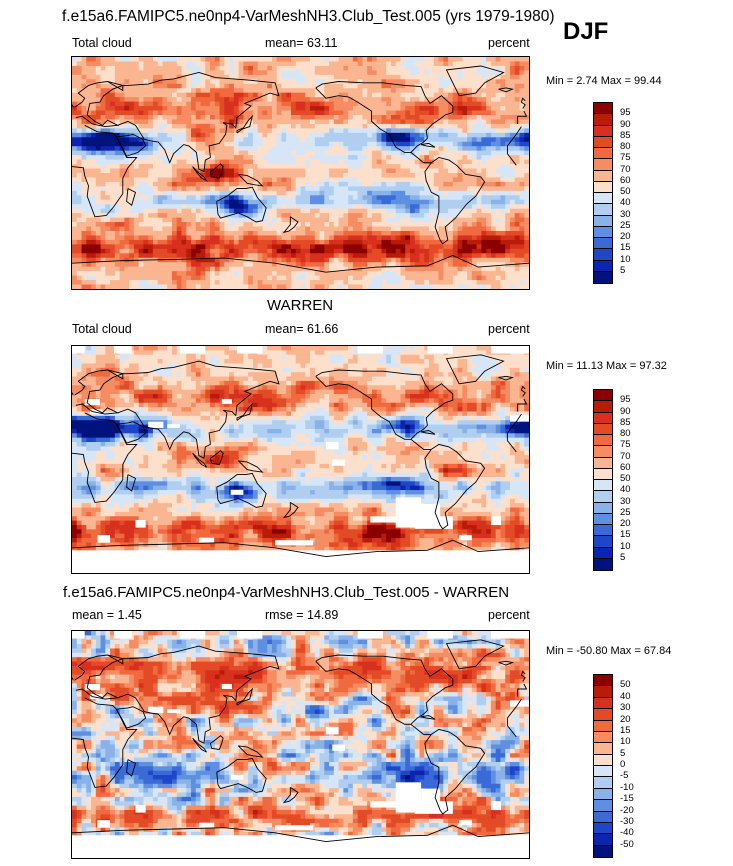 The height and width of the screenshot is (866, 733). What do you see at coordinates (509, 329) in the screenshot?
I see `panel2-units-label: percent` at bounding box center [509, 329].